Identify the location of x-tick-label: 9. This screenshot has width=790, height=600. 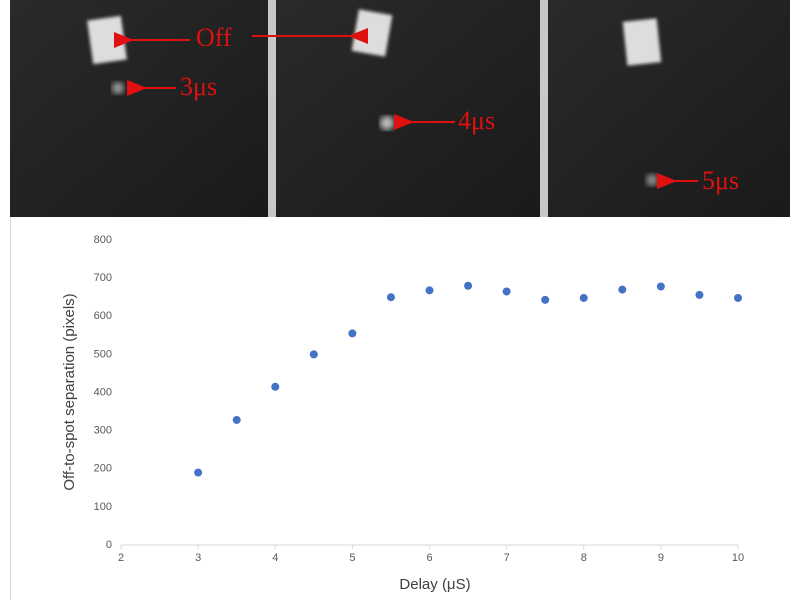
(661, 558).